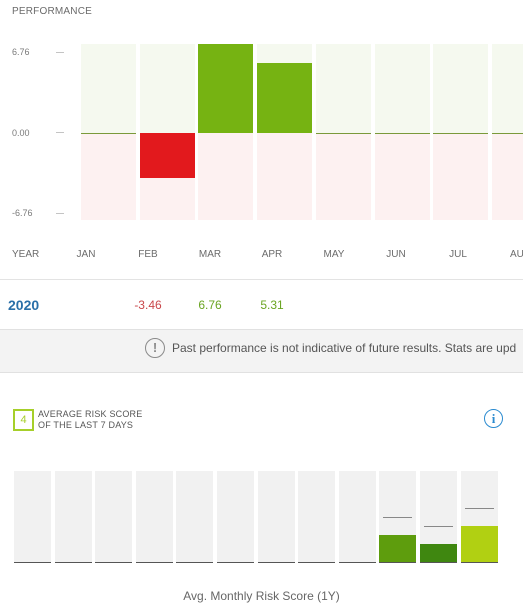 Image resolution: width=523 pixels, height=608 pixels. What do you see at coordinates (261, 596) in the screenshot?
I see `risk-chart-caption: Avg. Monthly Risk Score (1Y)` at bounding box center [261, 596].